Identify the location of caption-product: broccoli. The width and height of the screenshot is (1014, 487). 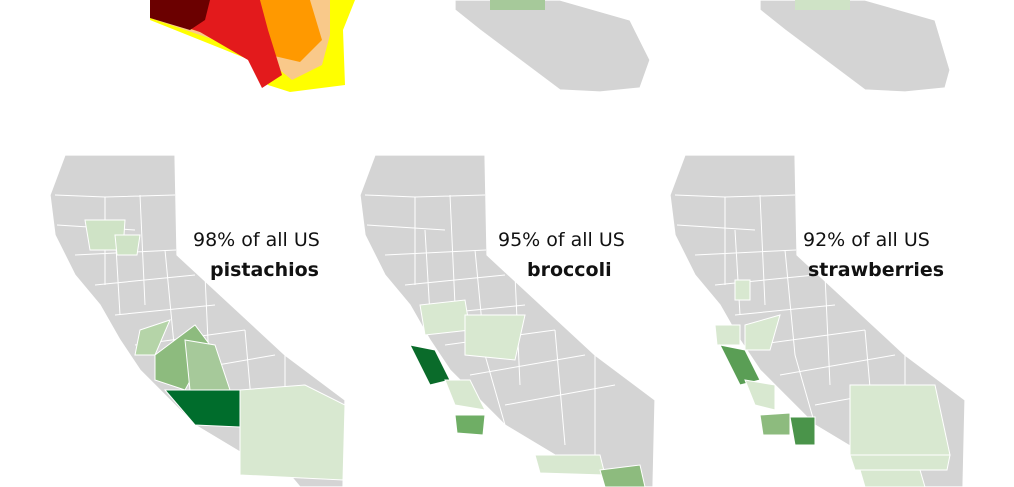
(569, 270).